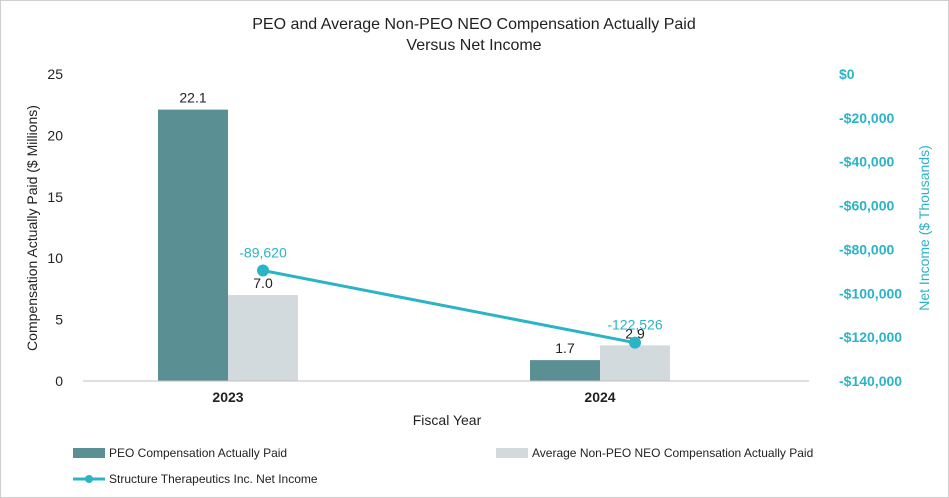 The height and width of the screenshot is (498, 949). What do you see at coordinates (866, 249) in the screenshot?
I see `y2-tick-label: -$80,000` at bounding box center [866, 249].